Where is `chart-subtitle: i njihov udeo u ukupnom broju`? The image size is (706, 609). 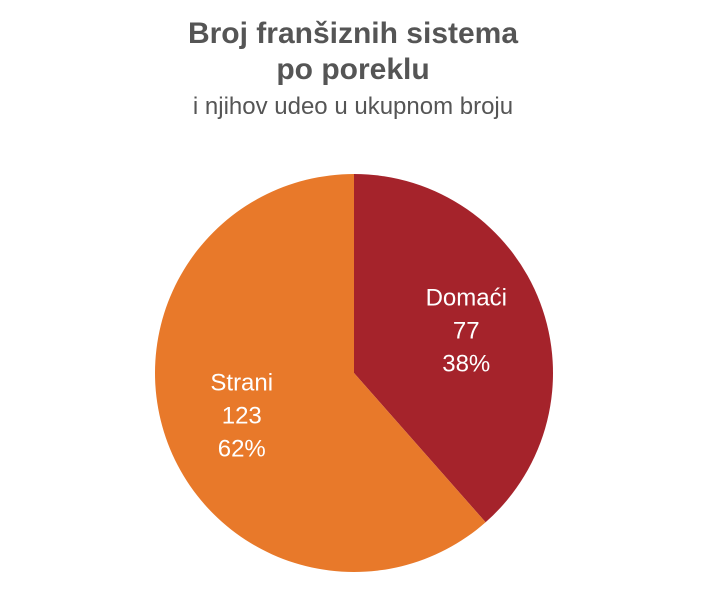 chart-subtitle: i njihov udeo u ukupnom broju is located at coordinates (353, 106).